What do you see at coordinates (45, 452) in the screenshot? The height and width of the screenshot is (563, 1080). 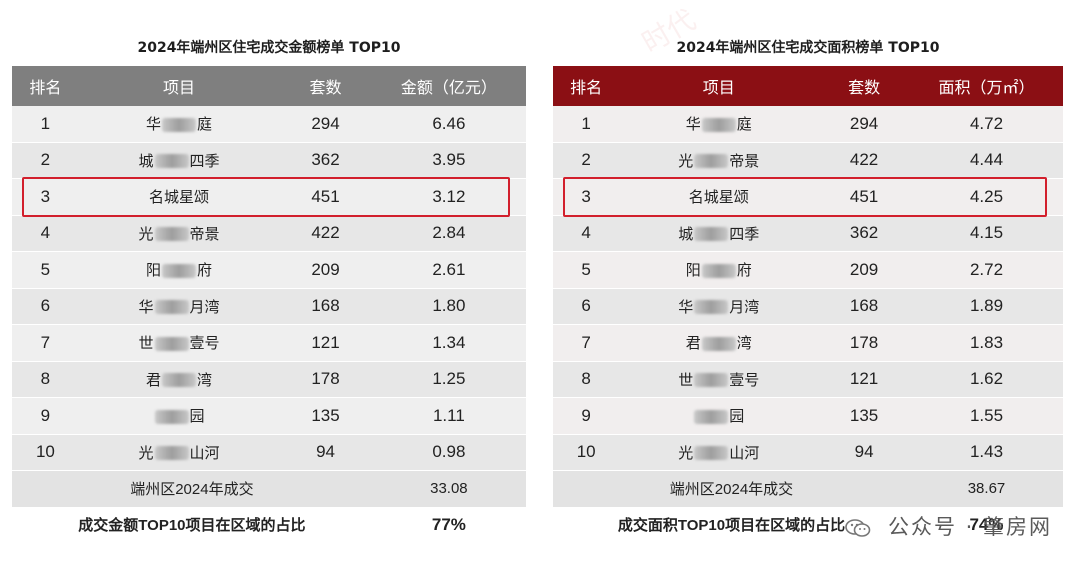 I see `rank-cell: 10` at bounding box center [45, 452].